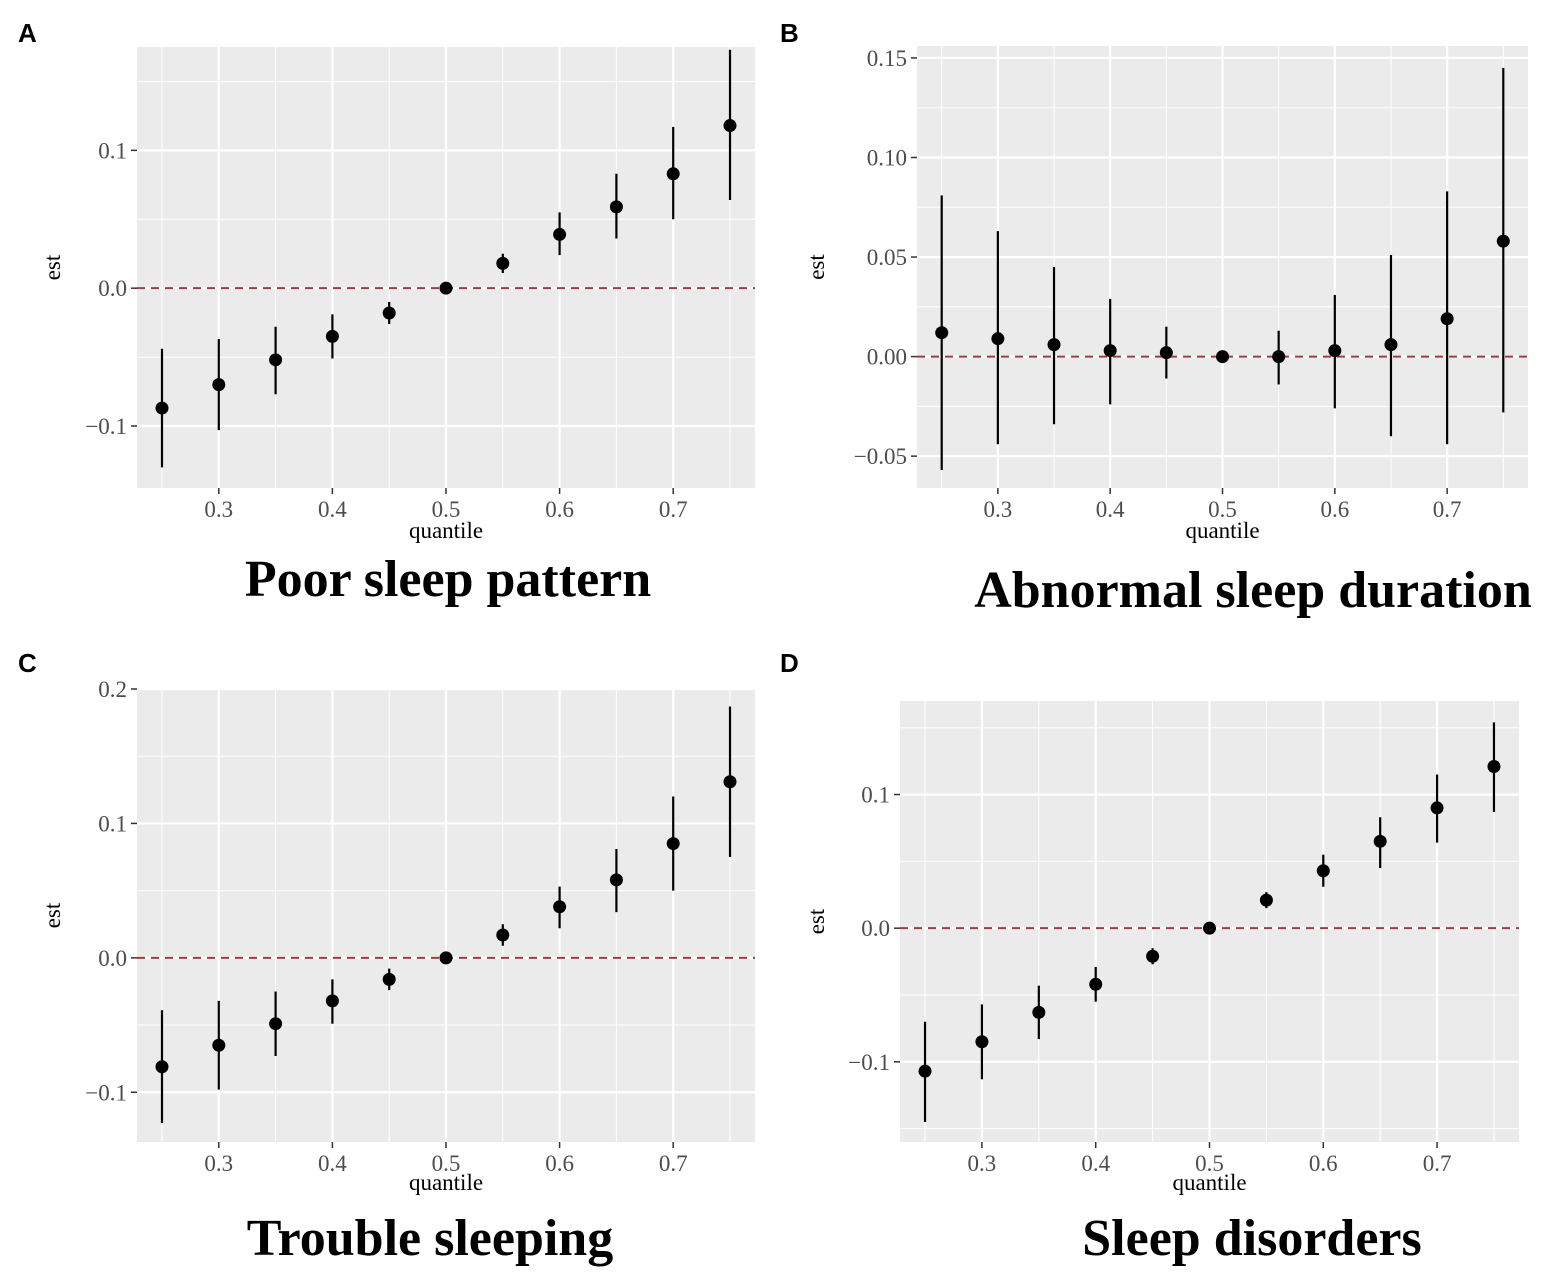  I want to click on y-tick-label: 0.15, so click(887, 58).